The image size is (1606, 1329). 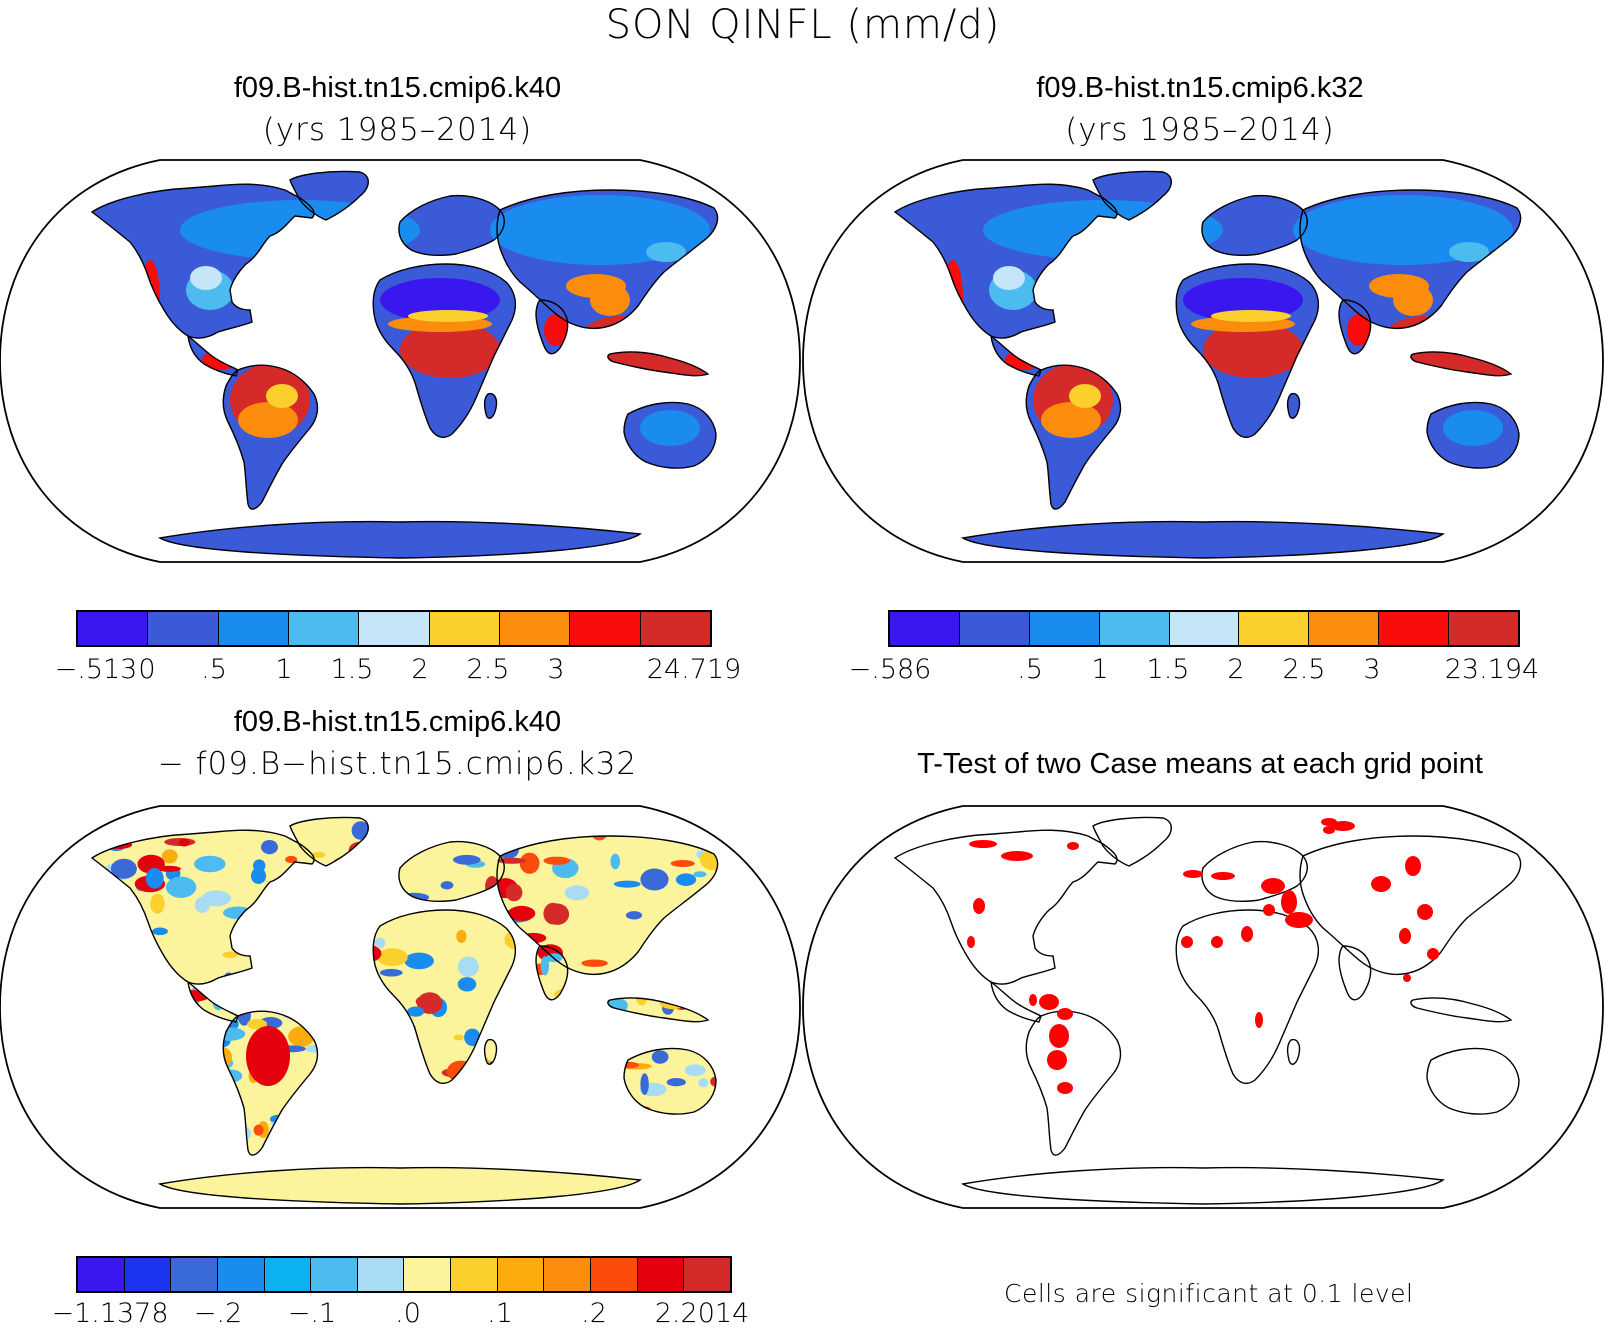 I want to click on colorbar-tick-label: 1.5, so click(x=1168, y=669).